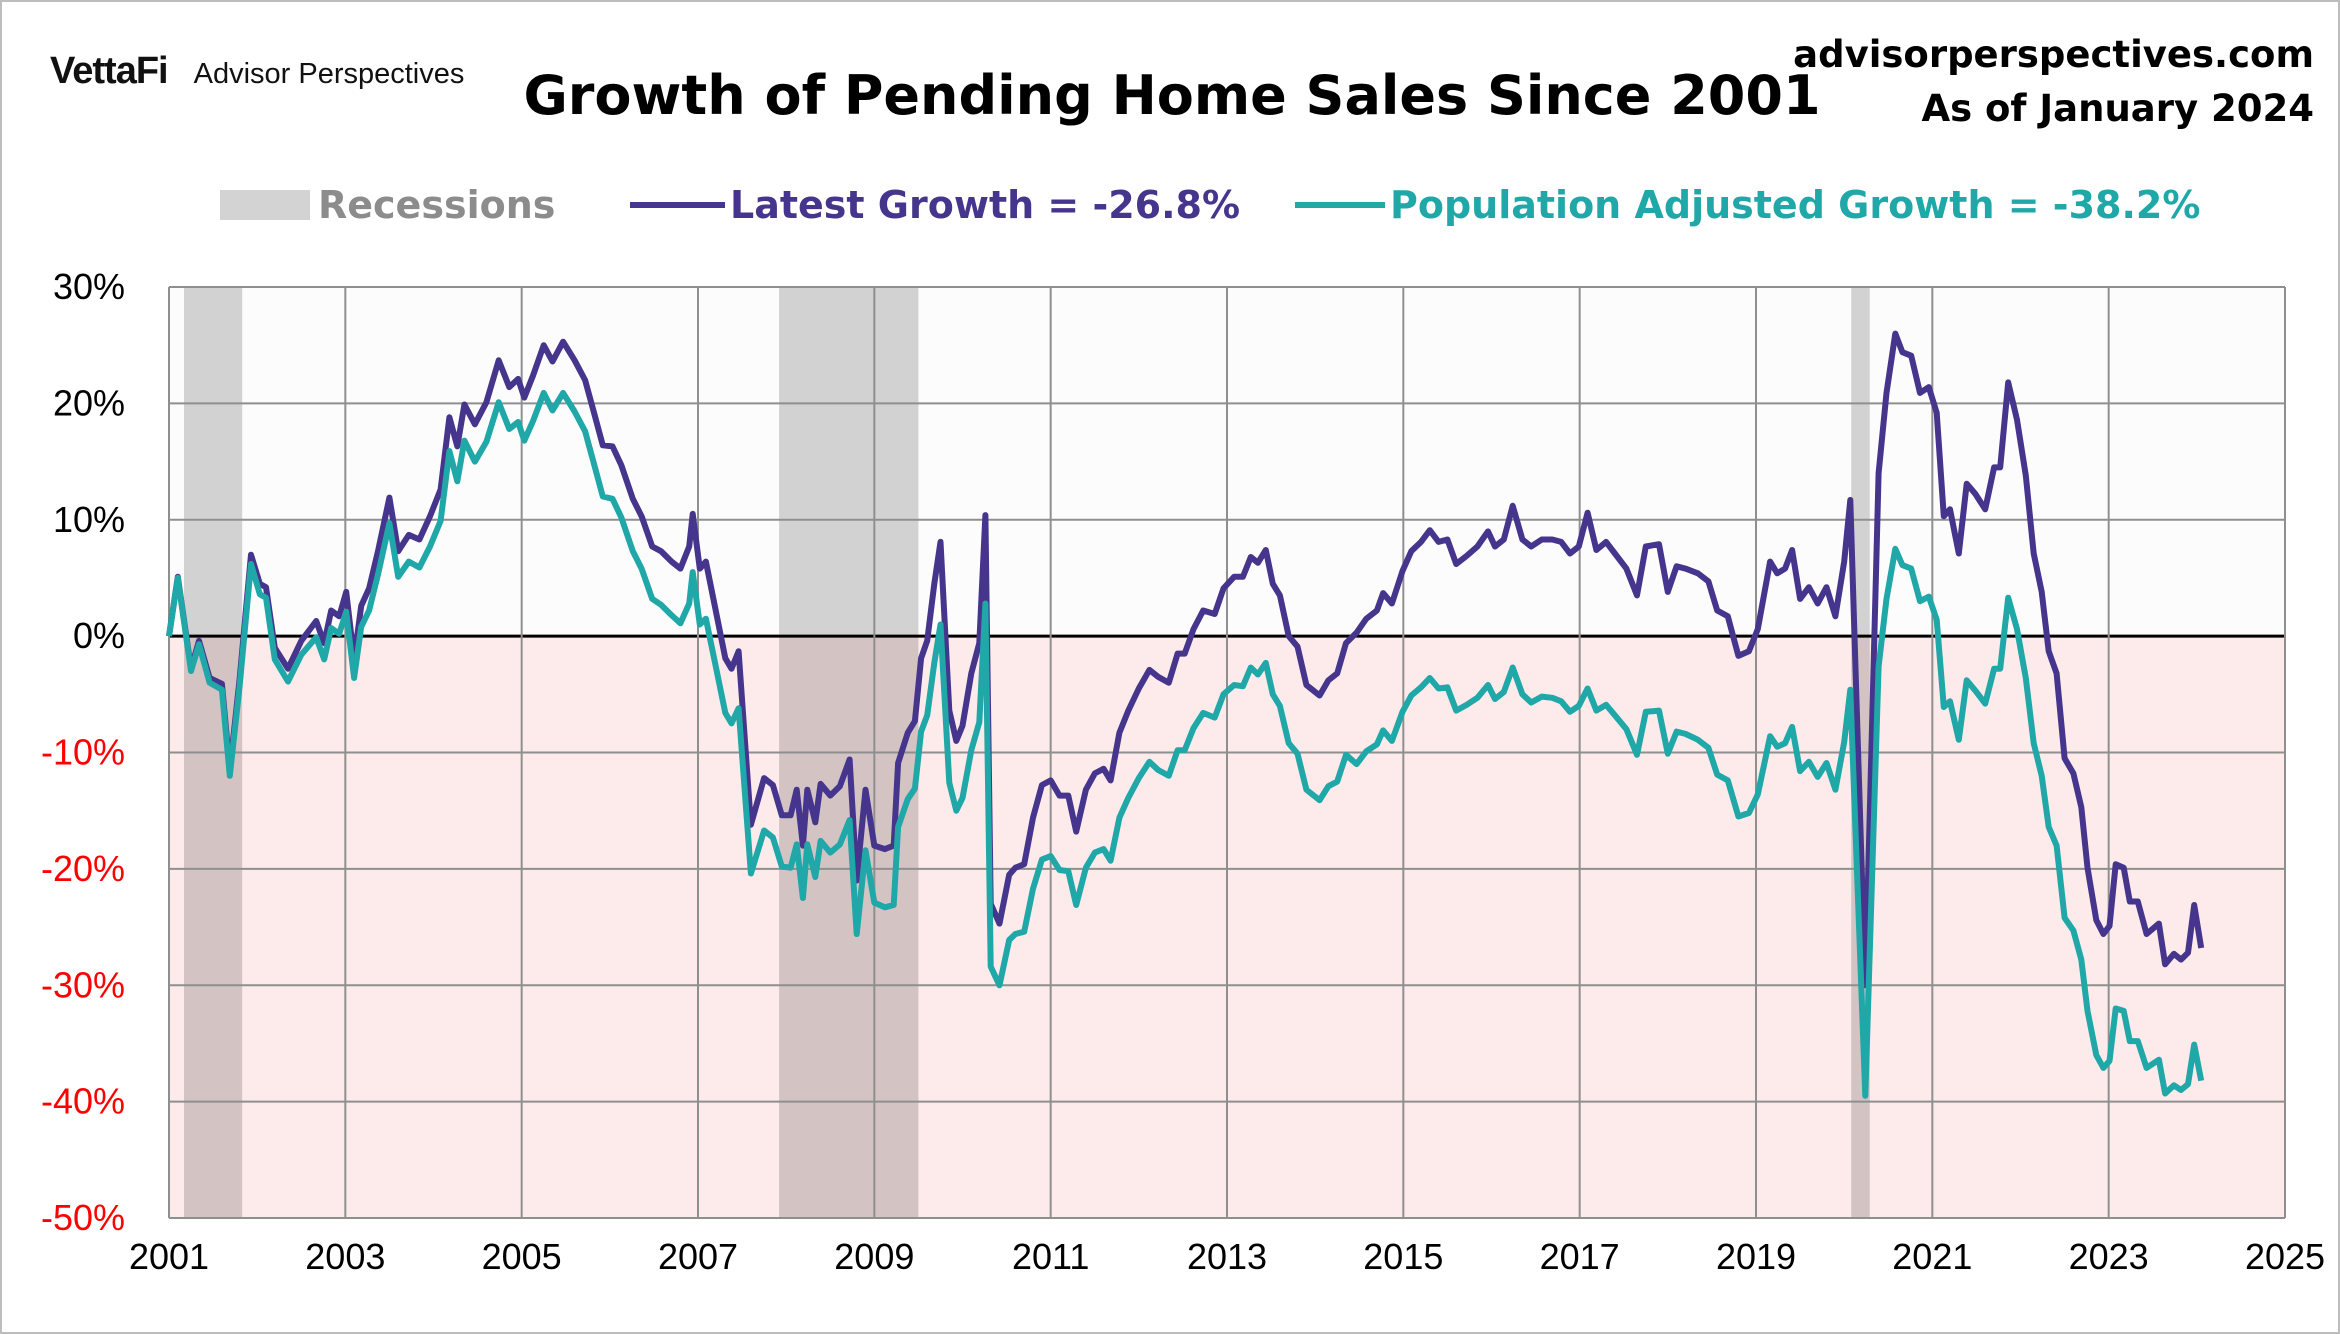 The height and width of the screenshot is (1334, 2340). Describe the element at coordinates (1172, 95) in the screenshot. I see `chart-title: Growth of Pending Home Sales Since 2001` at that location.